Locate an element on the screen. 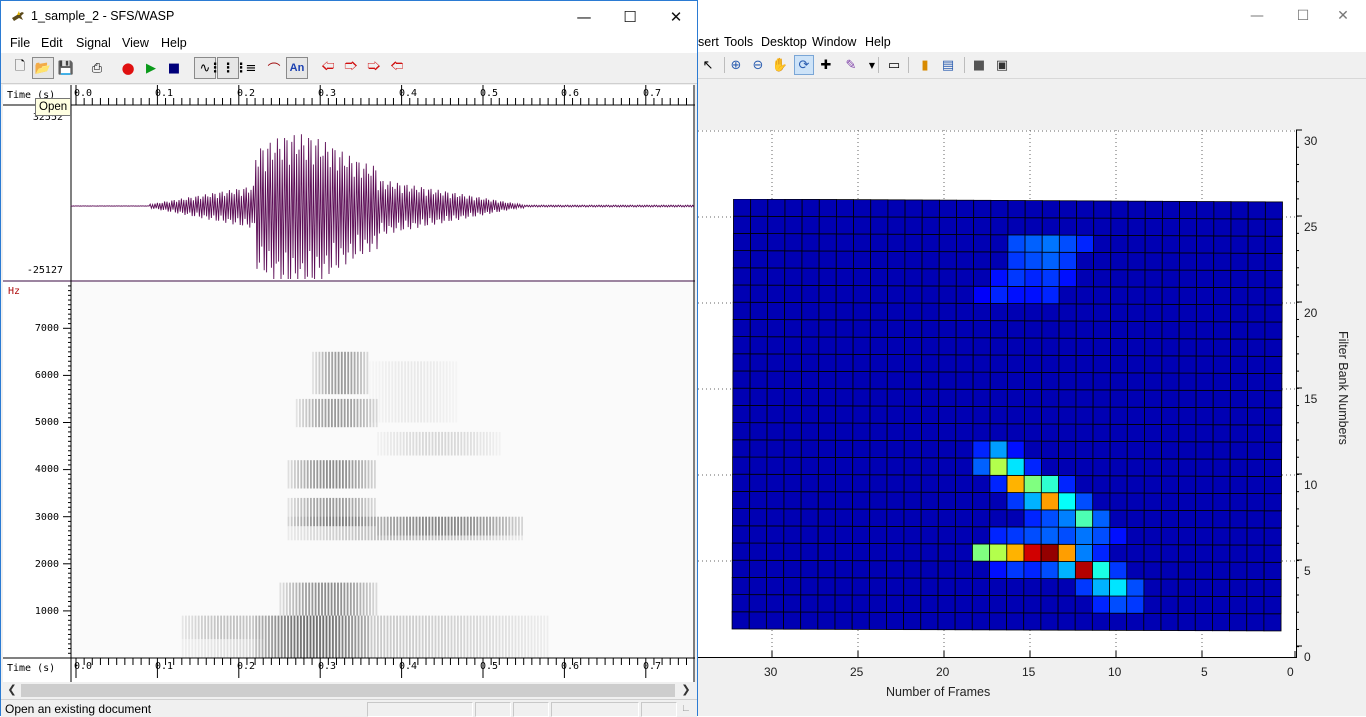 Image resolution: width=1366 pixels, height=717 pixels. legend-icon: ▤ is located at coordinates (948, 65).